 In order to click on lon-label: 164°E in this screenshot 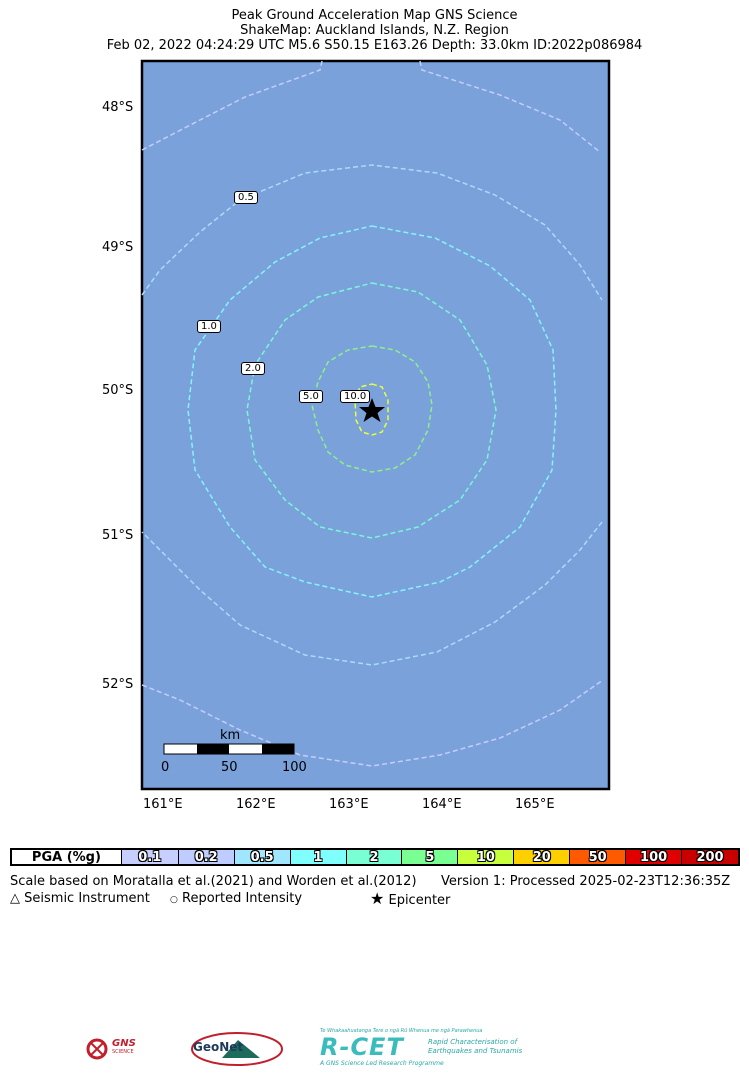, I will do `click(442, 804)`.